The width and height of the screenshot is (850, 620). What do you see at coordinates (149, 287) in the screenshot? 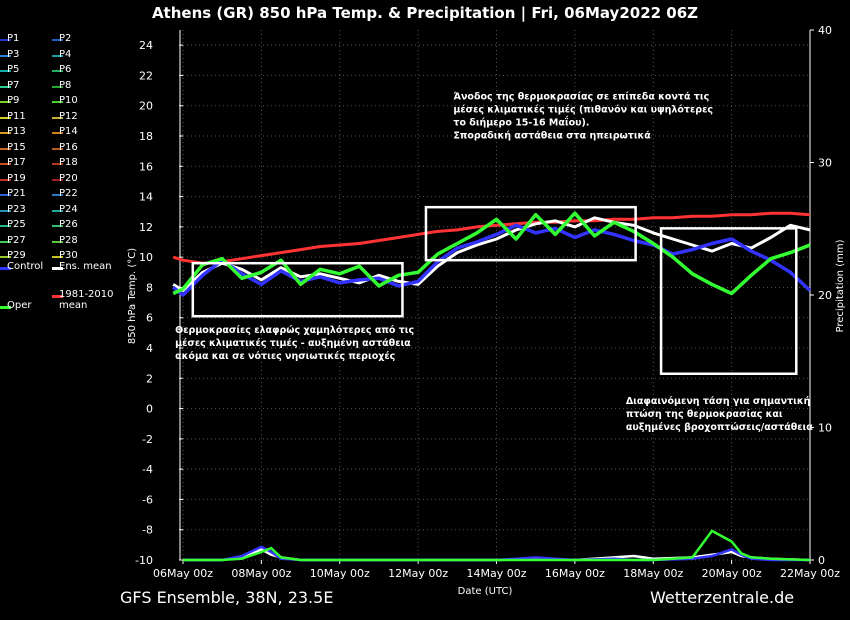
I see `y-tick-label: 8` at bounding box center [149, 287].